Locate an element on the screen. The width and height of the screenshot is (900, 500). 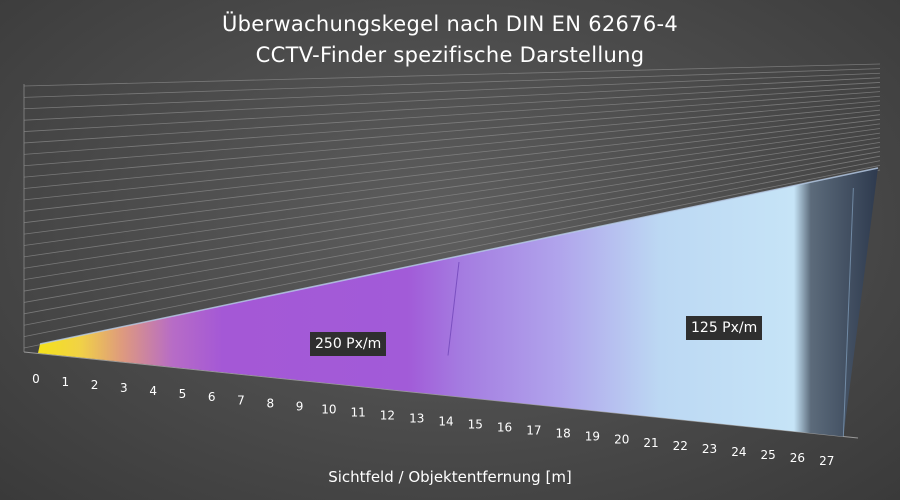
x-tick-label: 3 is located at coordinates (124, 388).